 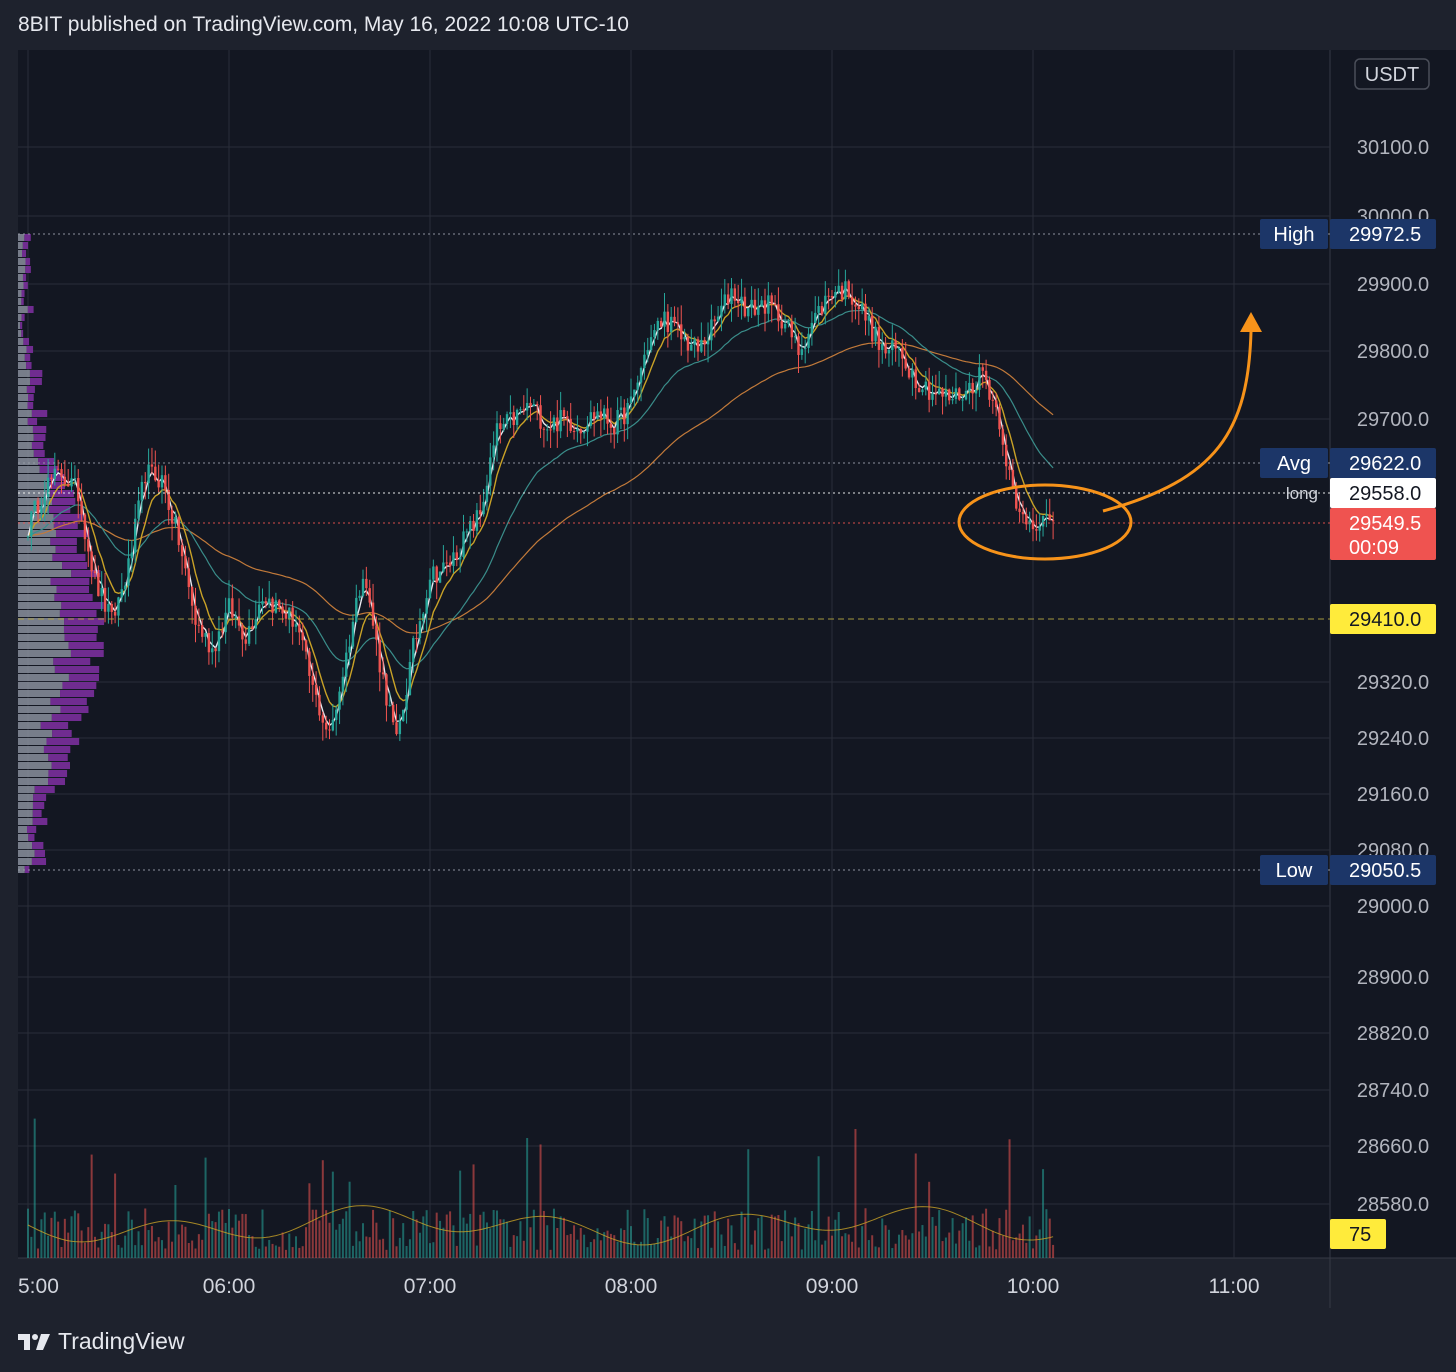 What do you see at coordinates (1383, 534) in the screenshot?
I see `price-label-box` at bounding box center [1383, 534].